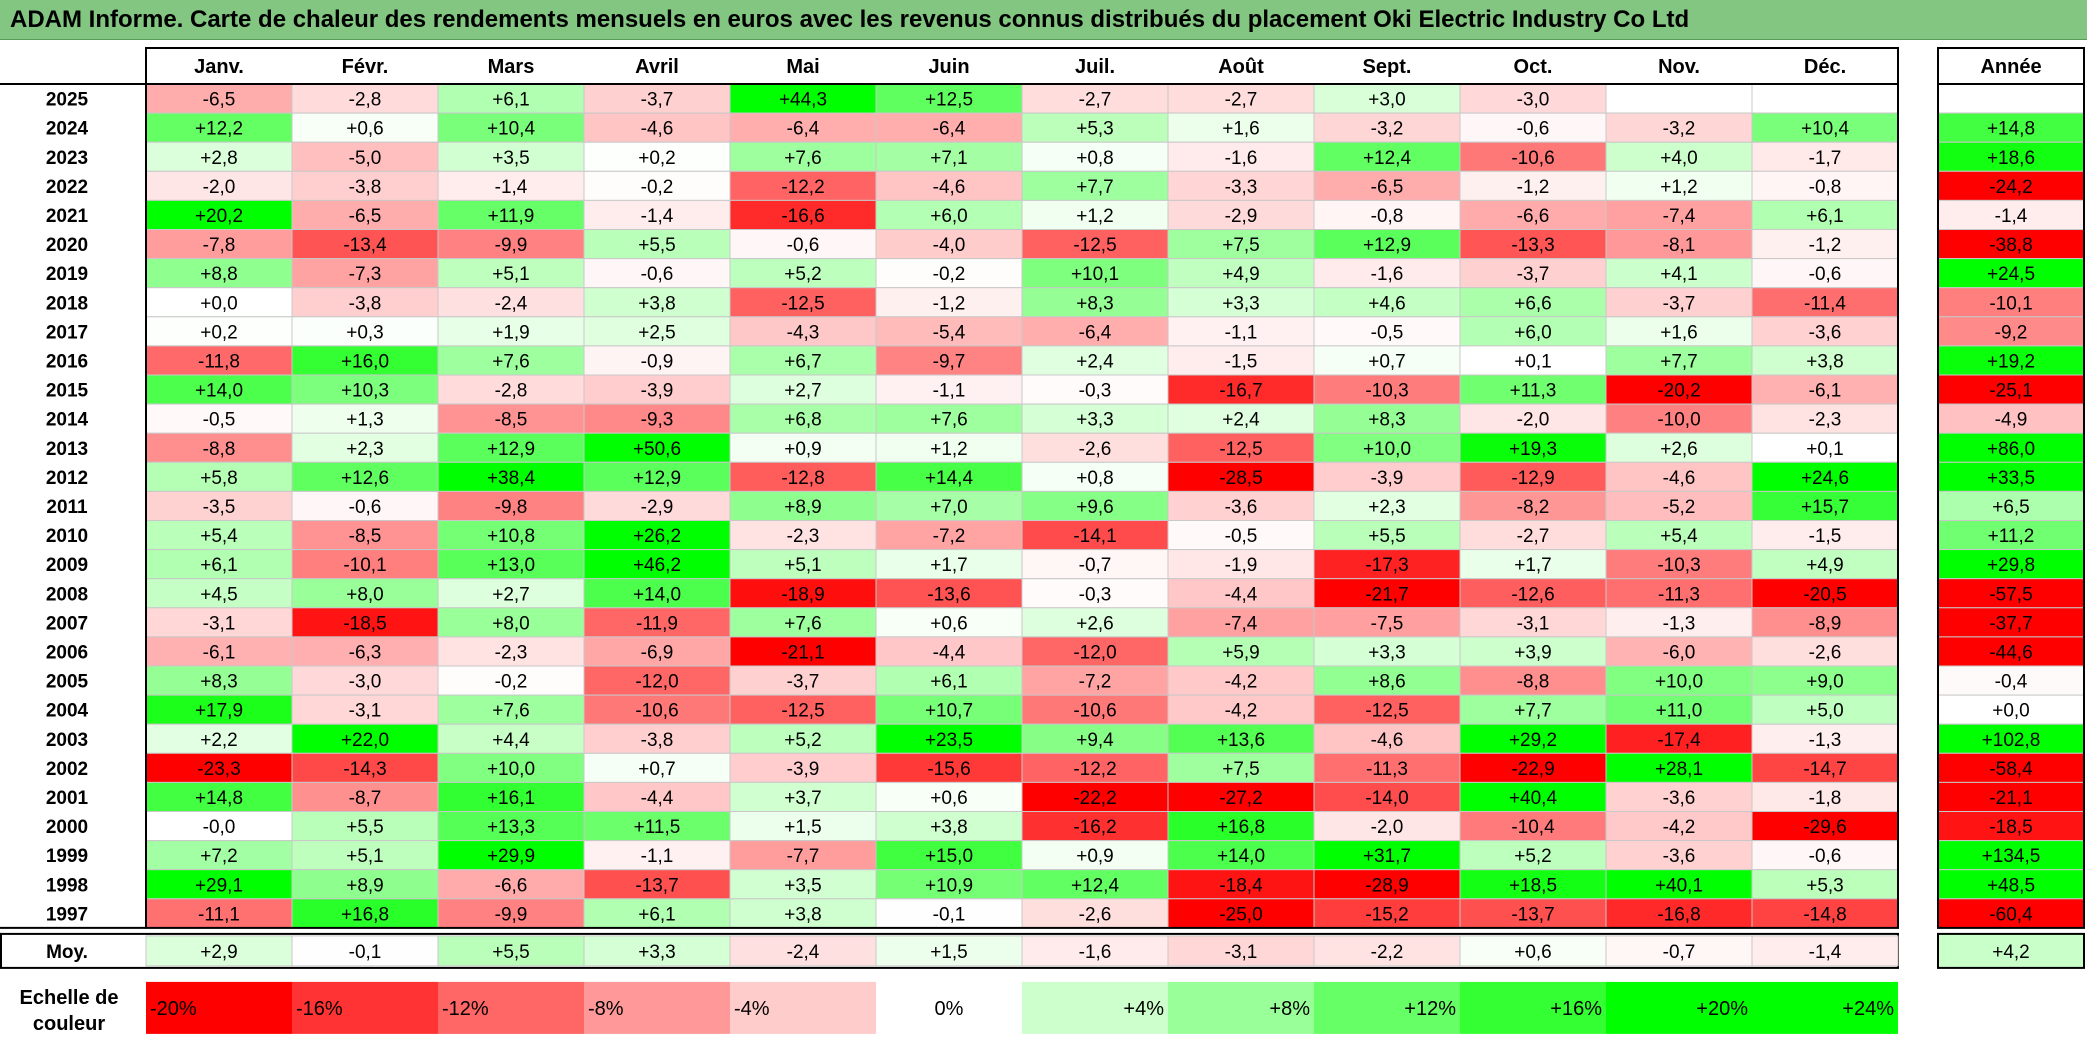 The width and height of the screenshot is (2087, 1037). Describe the element at coordinates (1825, 187) in the screenshot. I see `cell-label-2022-11: -0,8` at that location.